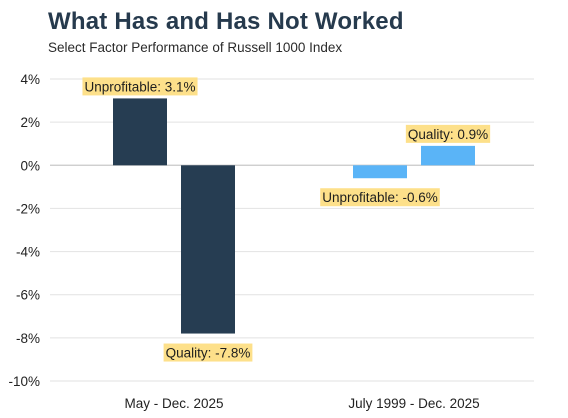 The width and height of the screenshot is (568, 418). Describe the element at coordinates (28, 338) in the screenshot. I see `y-tick-label: -8%` at that location.